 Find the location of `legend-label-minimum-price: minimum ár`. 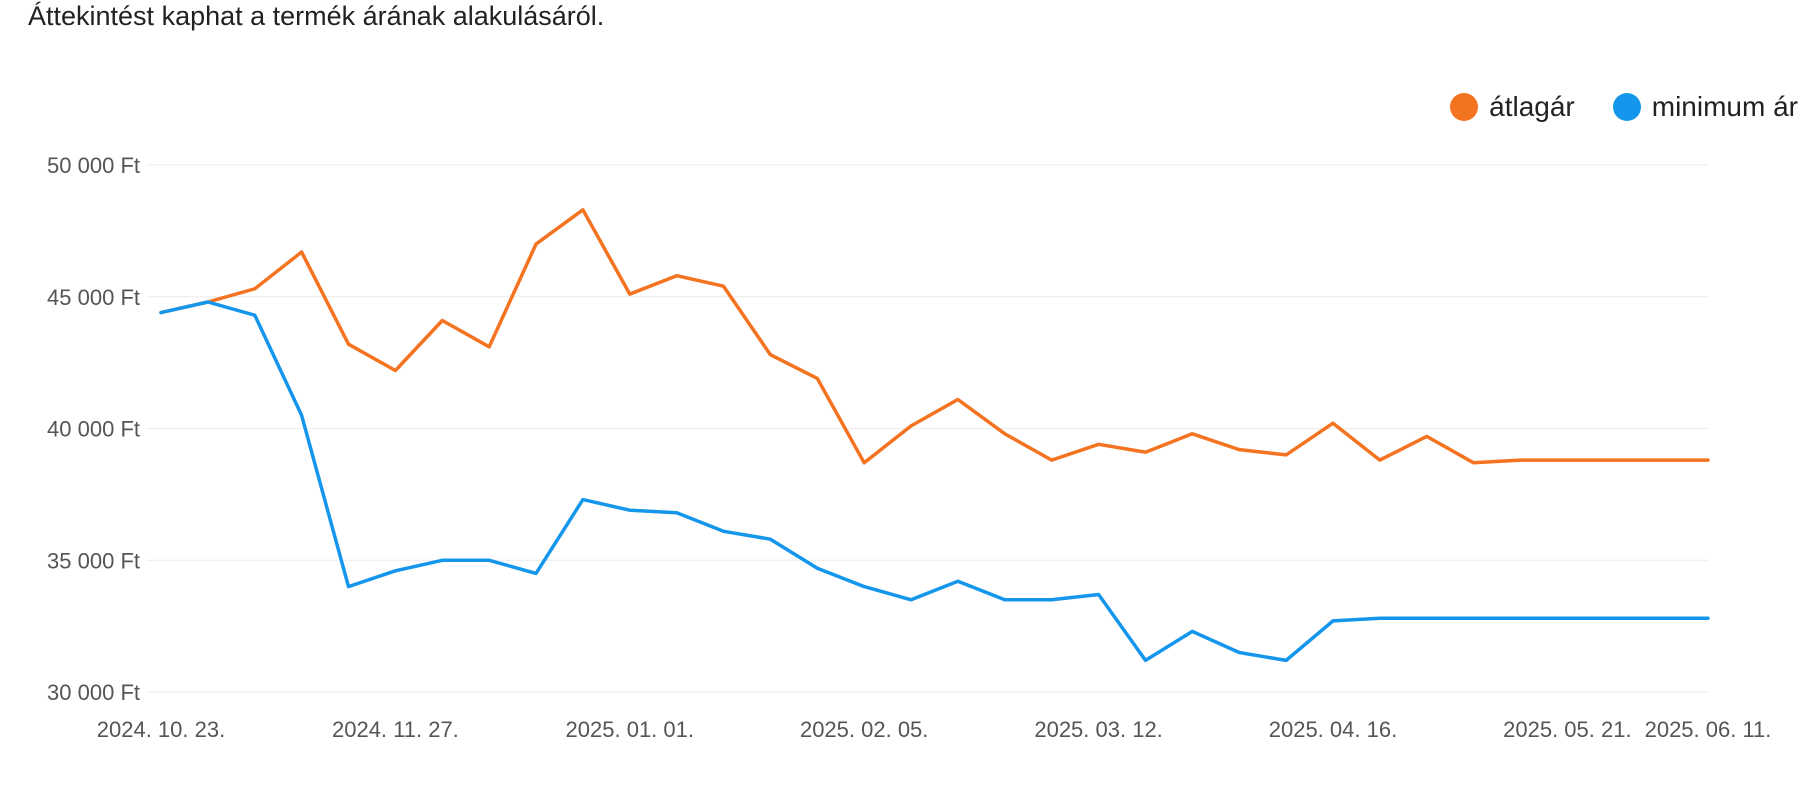

legend-label-minimum-price: minimum ár is located at coordinates (1724, 106).